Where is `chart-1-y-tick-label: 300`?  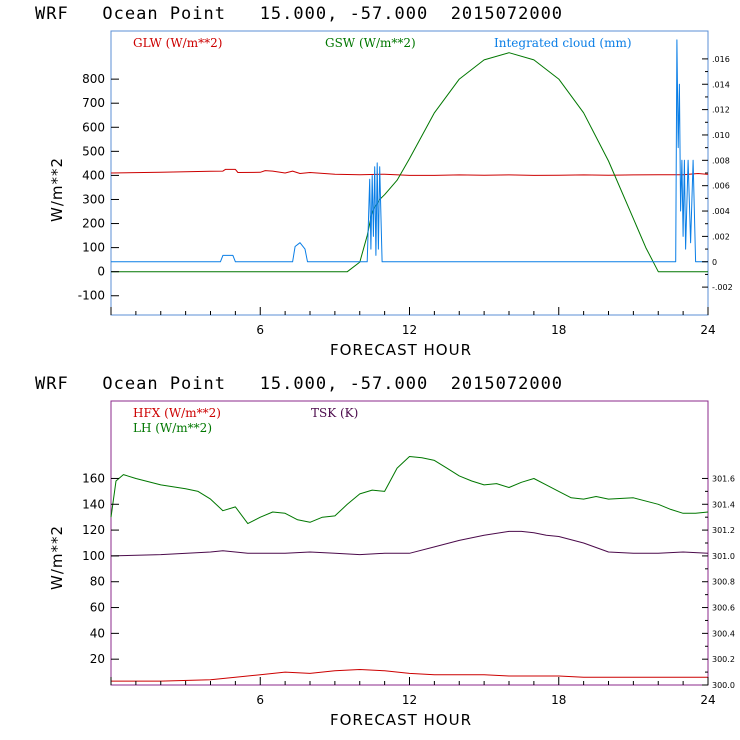
chart-1-y-tick-label: 300 is located at coordinates (93, 199).